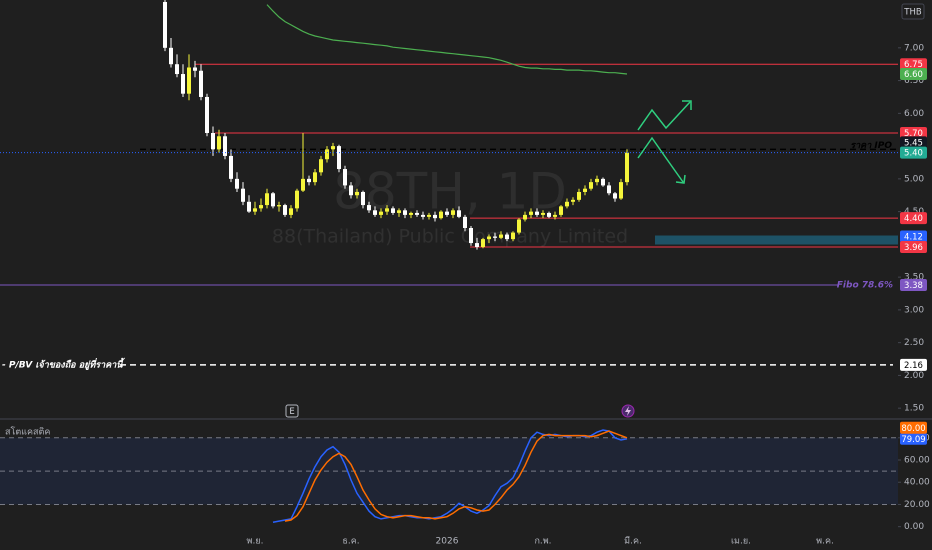 The width and height of the screenshot is (932, 550). Describe the element at coordinates (914, 343) in the screenshot. I see `y-tick-label: 2.50` at that location.